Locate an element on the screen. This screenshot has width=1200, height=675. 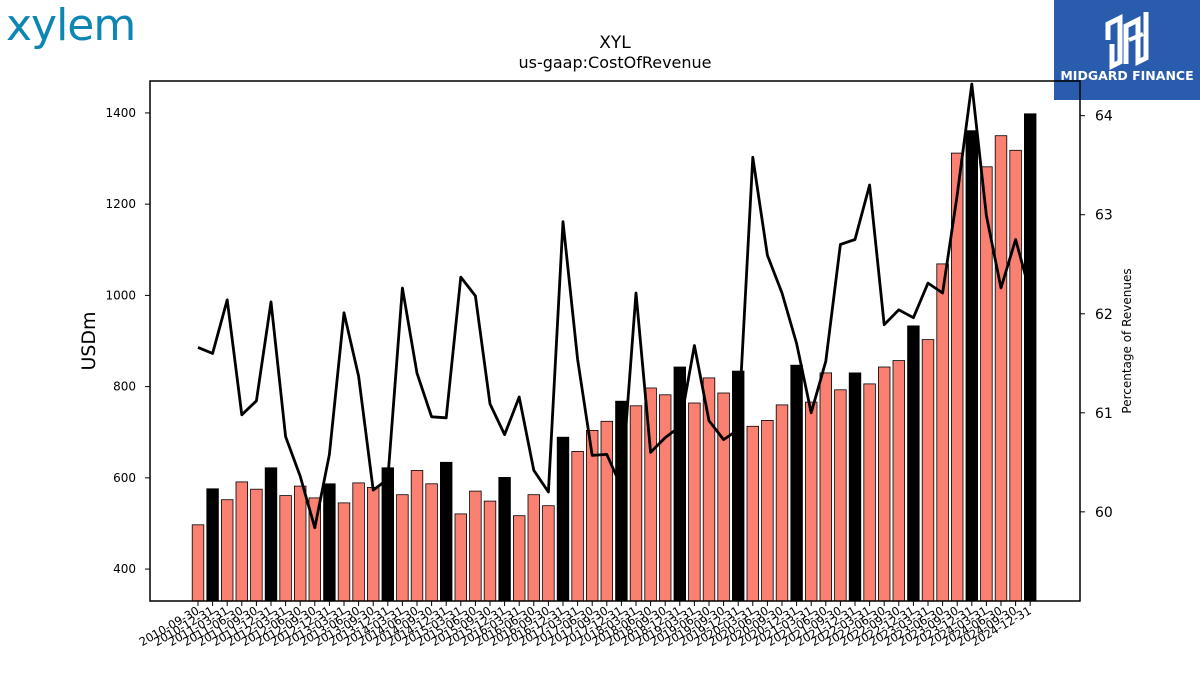
y-tick-label: 1000 is located at coordinates (120, 295).